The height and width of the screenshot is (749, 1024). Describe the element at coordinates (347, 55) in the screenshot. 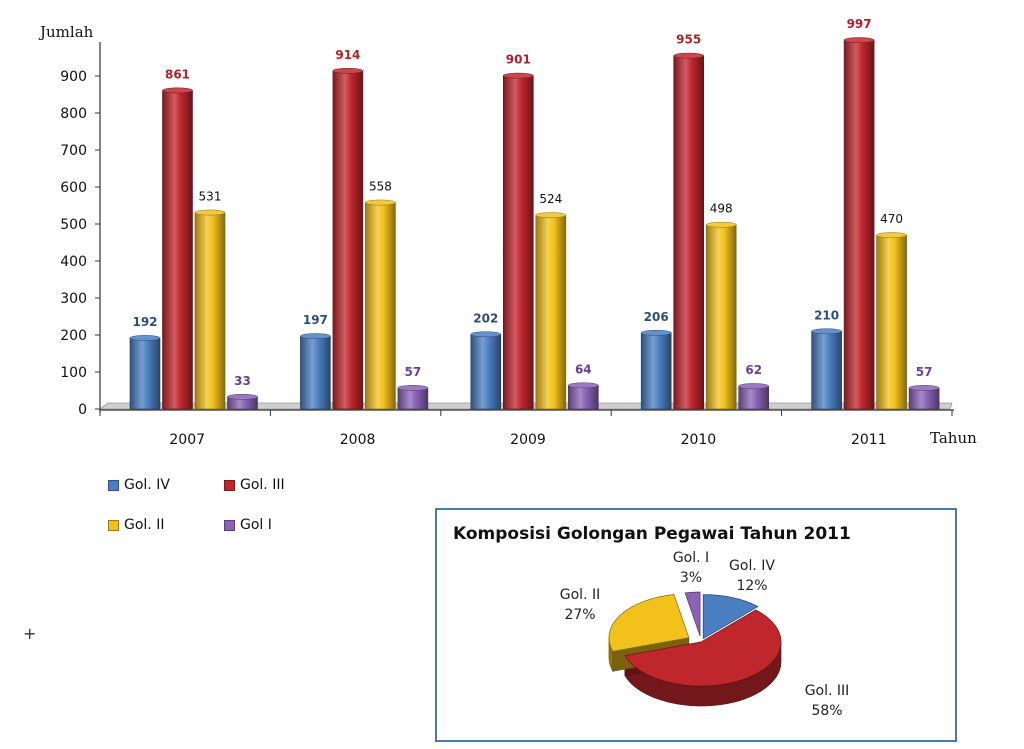

I see `data-label: 914` at that location.